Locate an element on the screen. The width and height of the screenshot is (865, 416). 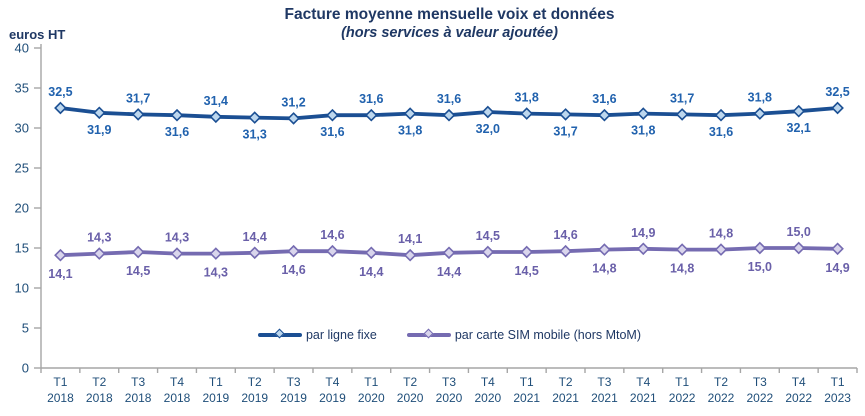
fixed-line-value-label: 32,5 is located at coordinates (60, 92).